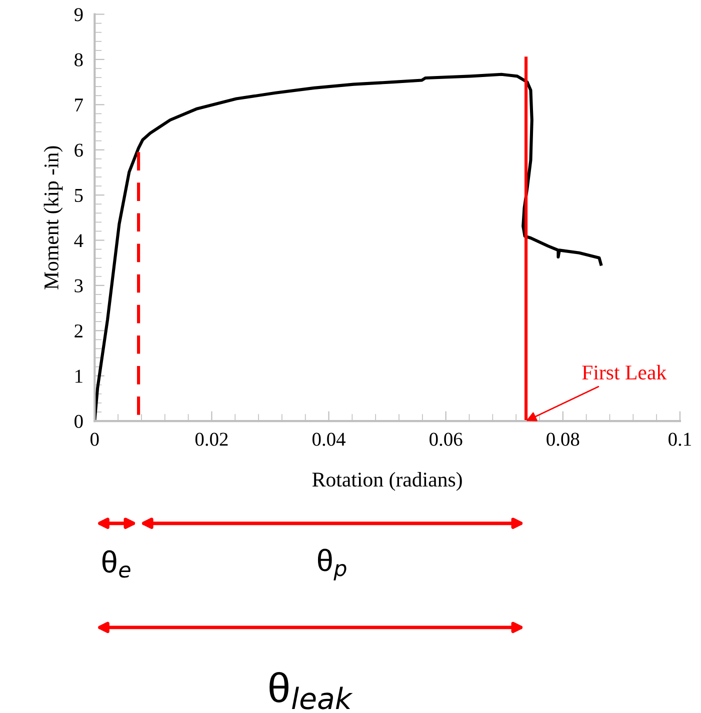  What do you see at coordinates (78, 331) in the screenshot?
I see `y-tick-label: 2` at bounding box center [78, 331].